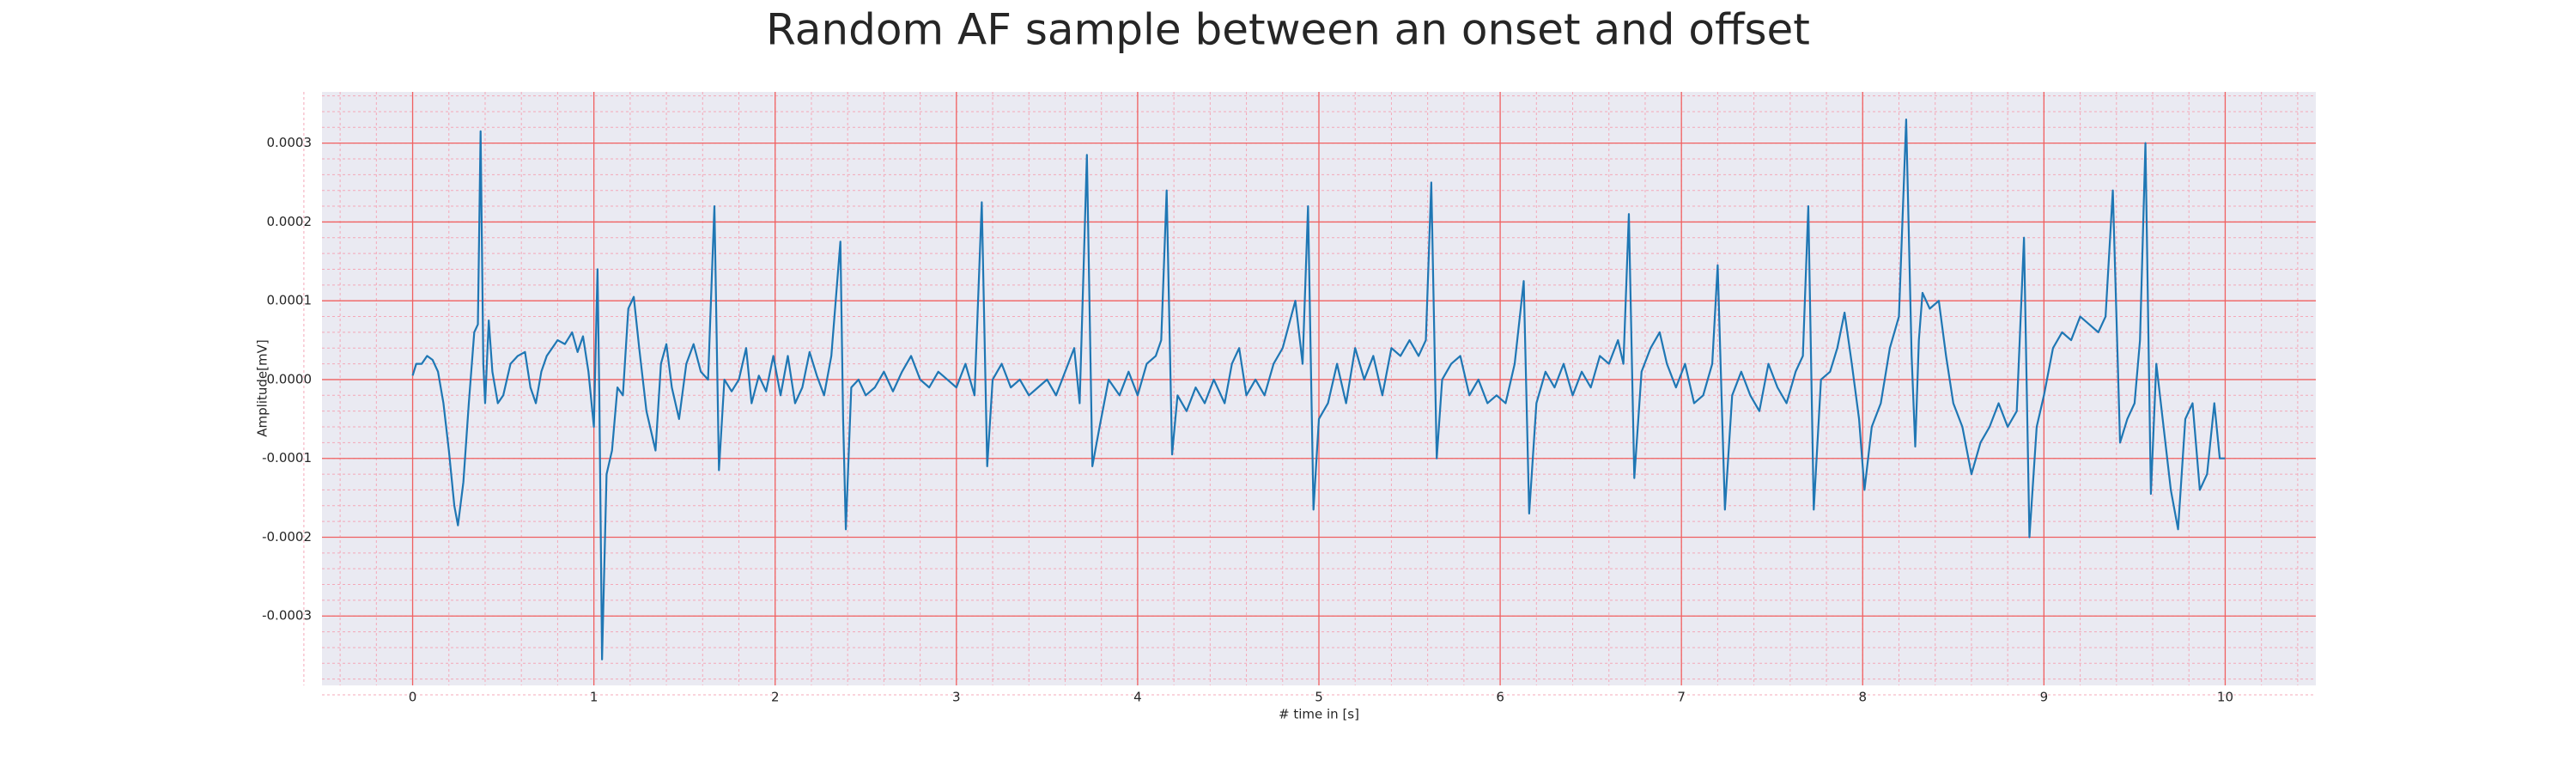 The height and width of the screenshot is (773, 2576). Describe the element at coordinates (287, 458) in the screenshot. I see `y-tick-label: -0.0001` at that location.